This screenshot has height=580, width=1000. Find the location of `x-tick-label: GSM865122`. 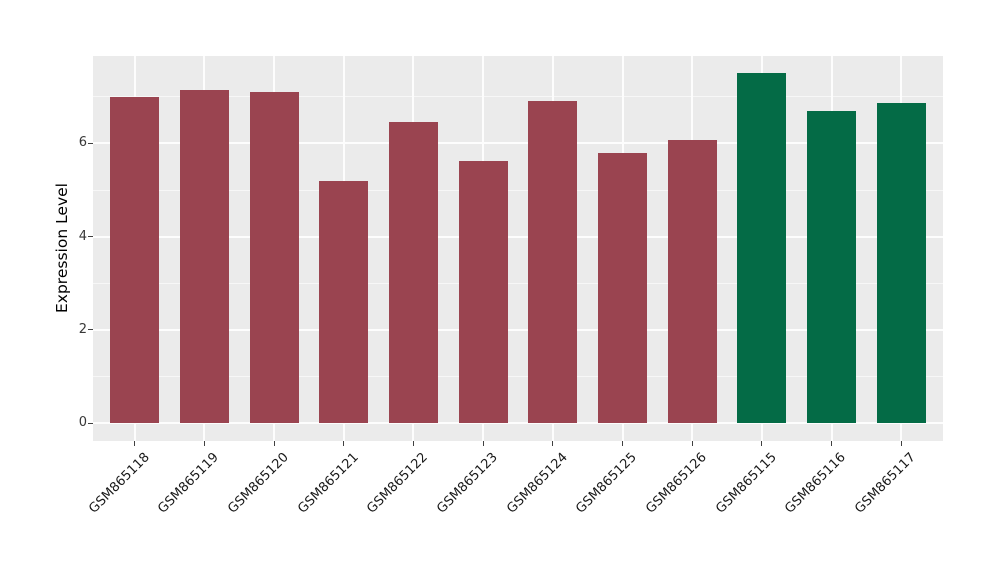

x-tick-label: GSM865122 is located at coordinates (398, 483).